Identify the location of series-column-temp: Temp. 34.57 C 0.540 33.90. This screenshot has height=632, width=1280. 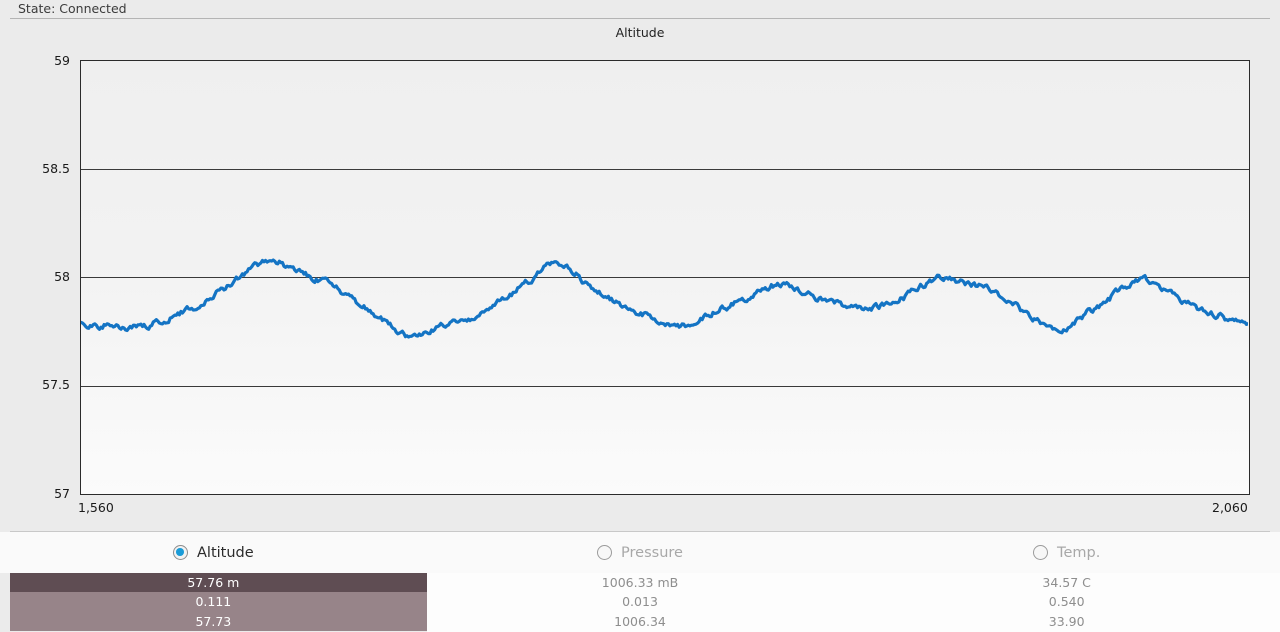
(1066, 582).